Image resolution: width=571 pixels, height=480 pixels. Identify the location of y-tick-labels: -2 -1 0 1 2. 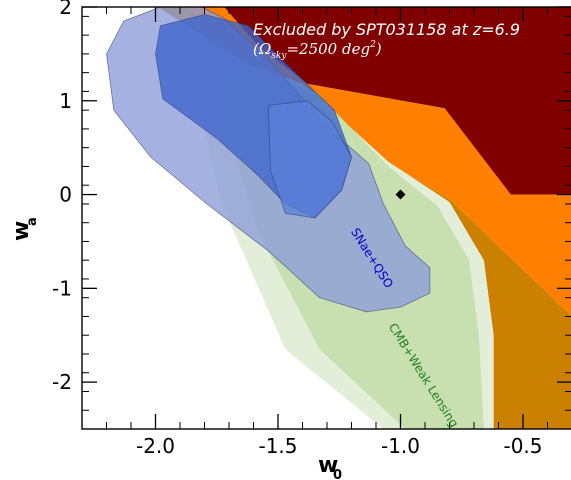
(62, 197).